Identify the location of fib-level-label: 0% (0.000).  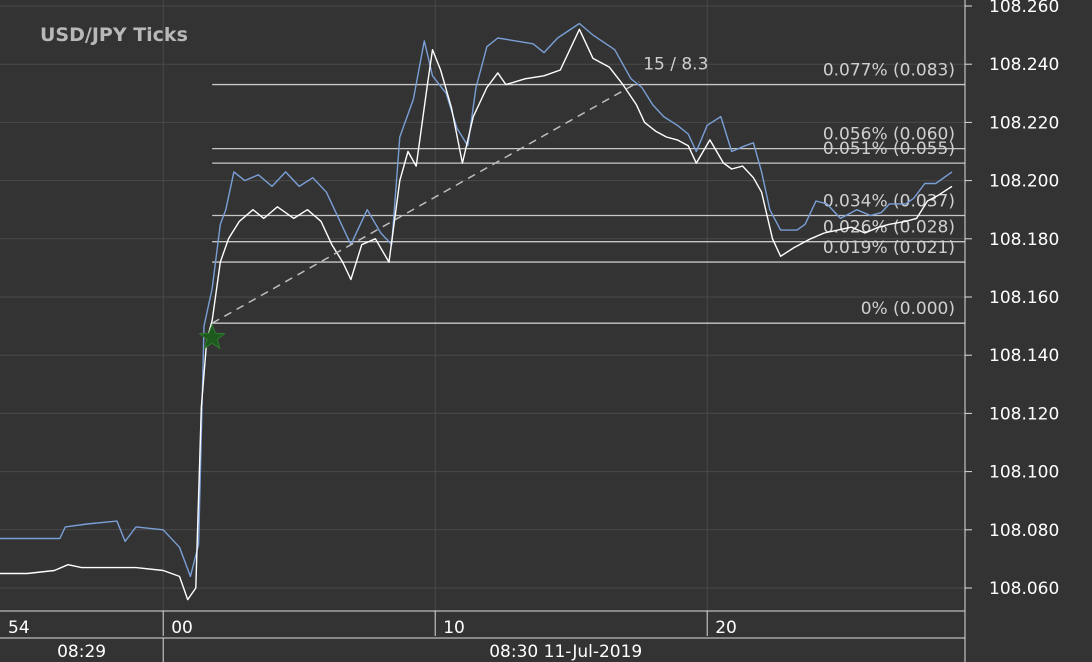
(908, 309).